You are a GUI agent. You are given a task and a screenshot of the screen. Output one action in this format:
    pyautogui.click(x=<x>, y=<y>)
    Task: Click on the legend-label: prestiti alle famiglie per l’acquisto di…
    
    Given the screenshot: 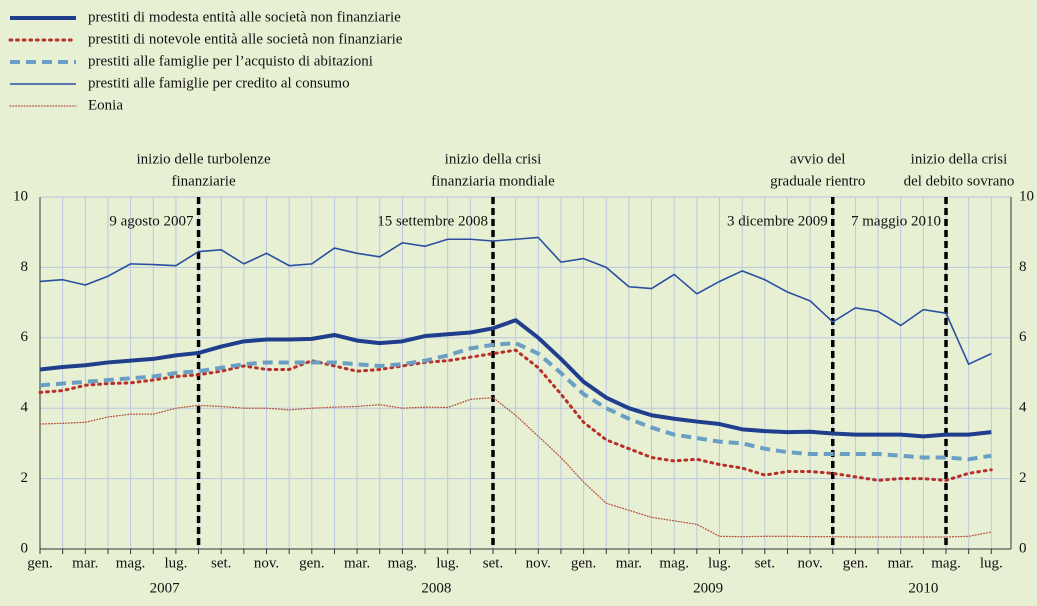 What is the action you would take?
    pyautogui.click(x=230, y=61)
    